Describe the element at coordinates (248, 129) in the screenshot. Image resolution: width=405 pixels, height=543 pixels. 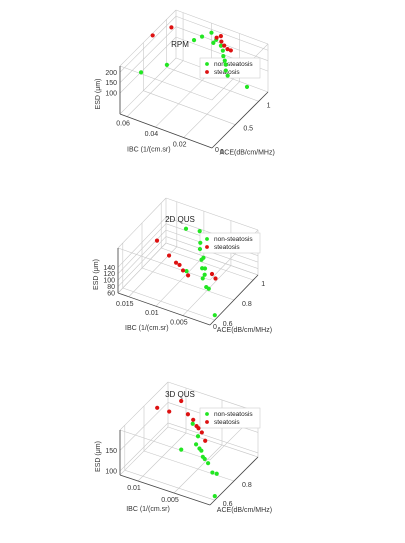
I see `y-tick-label: 0.5` at that location.